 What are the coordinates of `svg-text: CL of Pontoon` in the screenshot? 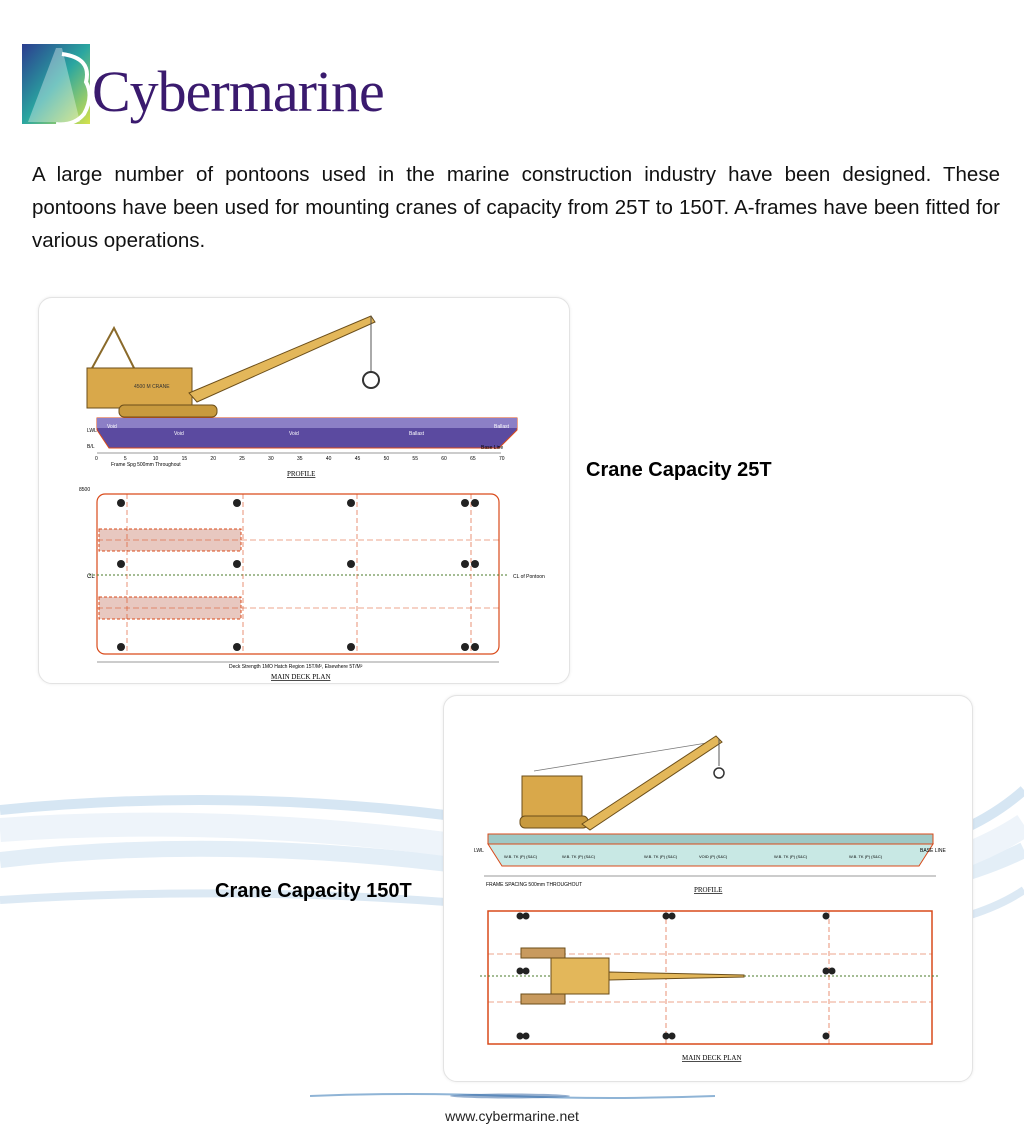 It's located at (529, 577).